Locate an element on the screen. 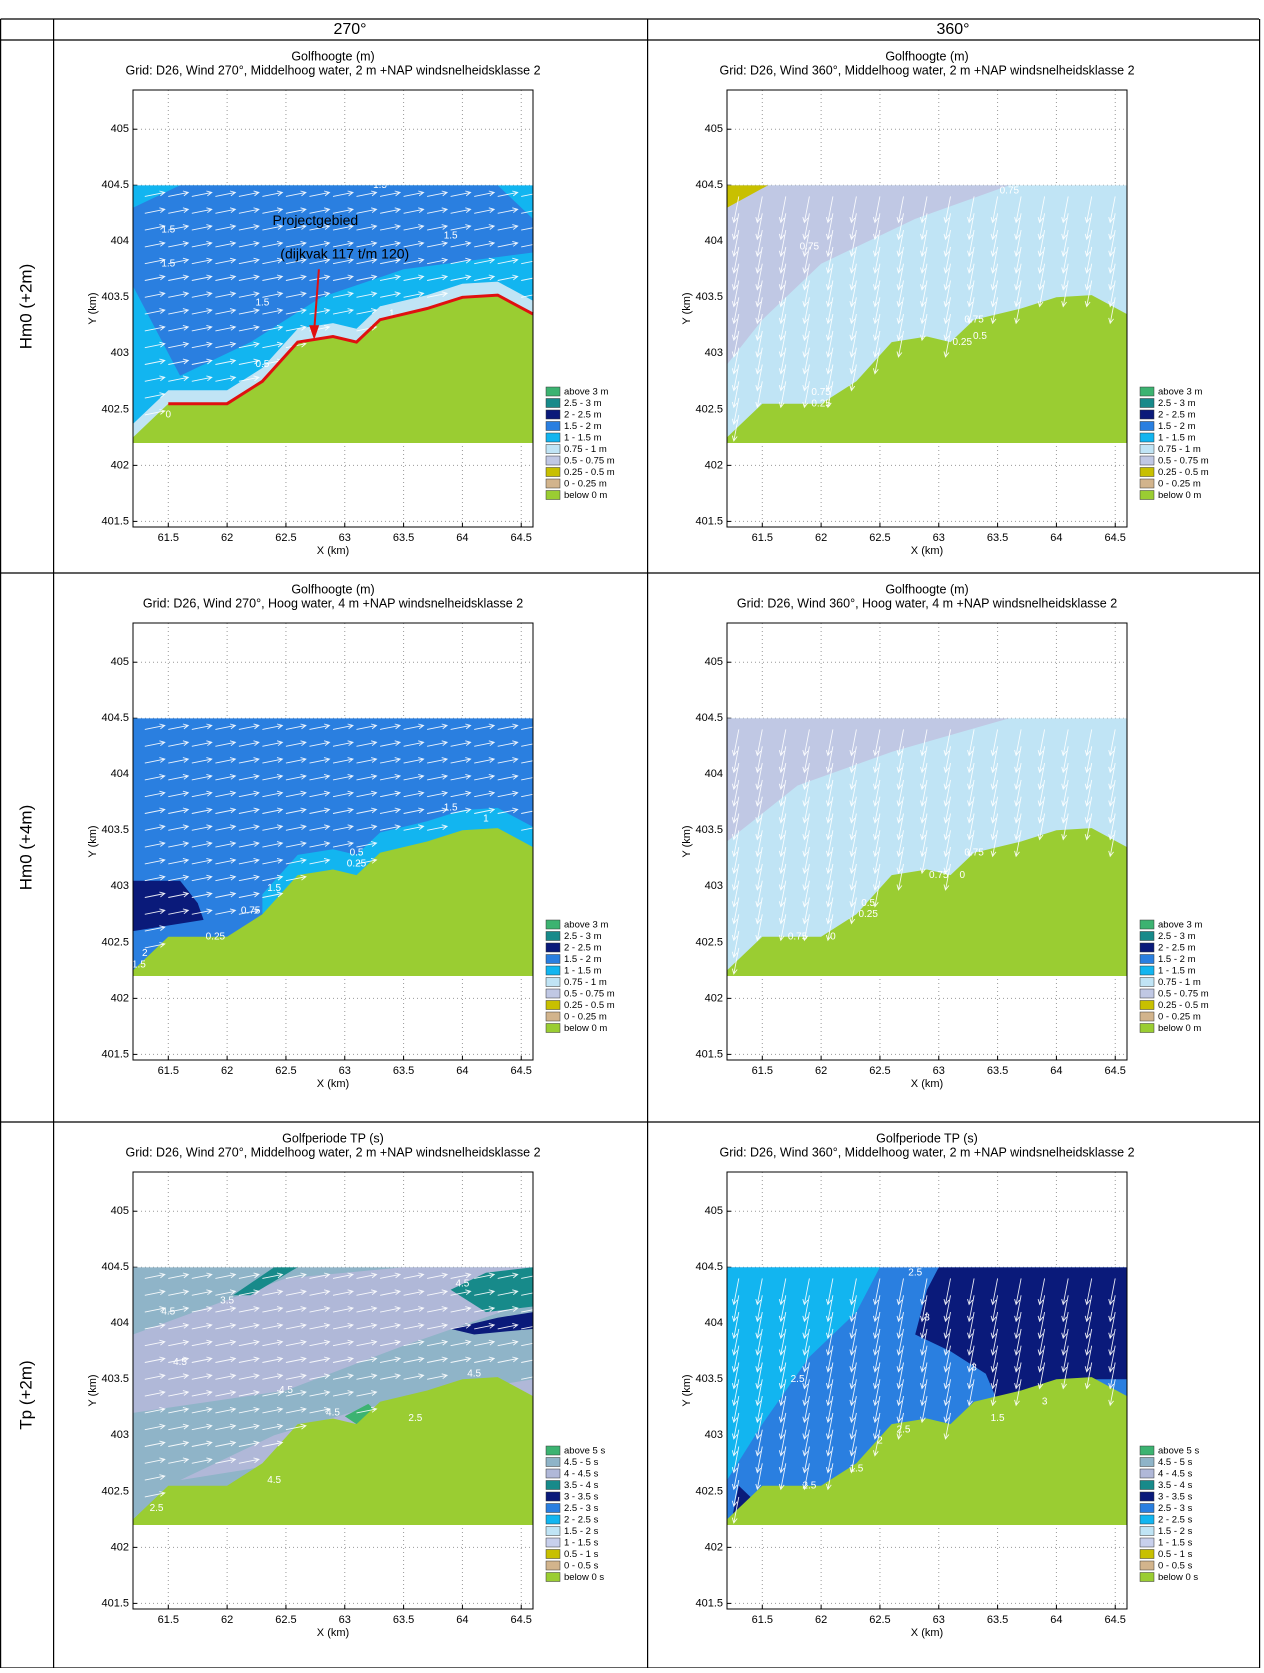  legend-label: 3.5 - 4 s is located at coordinates (1175, 1485).